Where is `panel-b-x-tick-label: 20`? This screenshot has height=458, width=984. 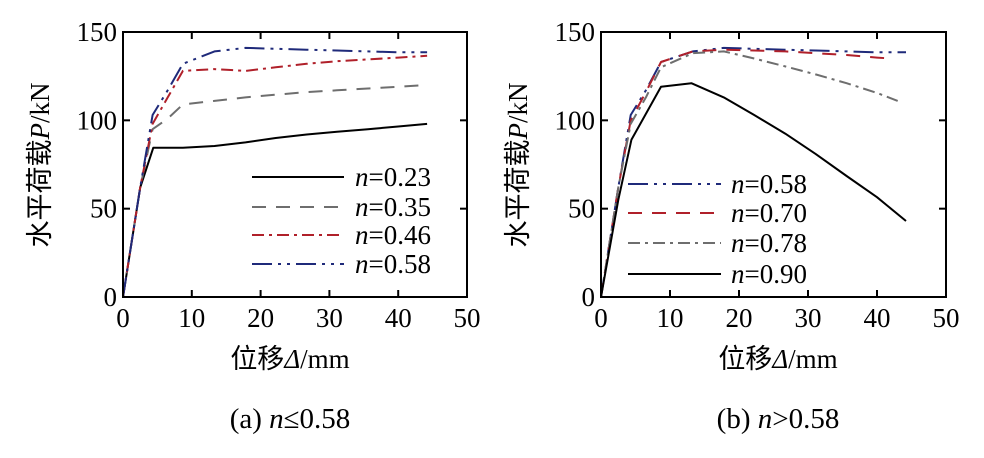
panel-b-x-tick-label: 20 is located at coordinates (739, 318).